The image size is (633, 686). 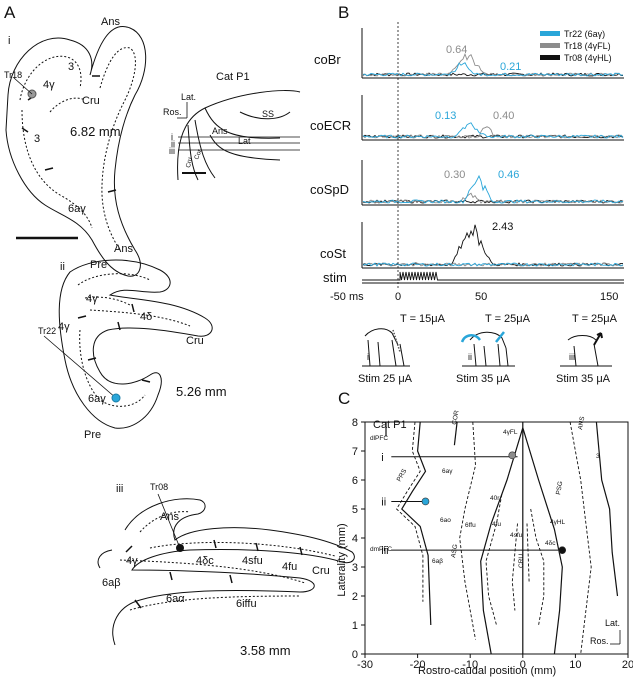 What do you see at coordinates (386, 347) in the screenshot?
I see `cat-sketch-i` at bounding box center [386, 347].